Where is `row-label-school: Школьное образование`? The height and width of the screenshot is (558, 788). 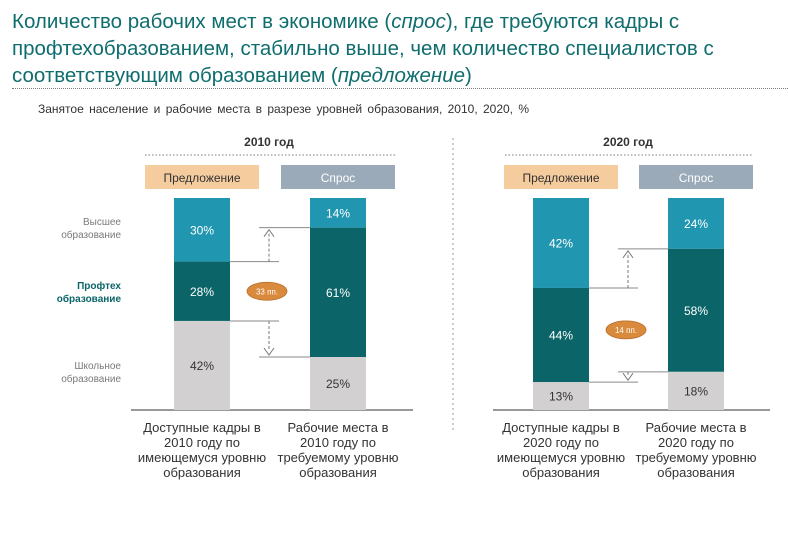 row-label-school: Школьное образование is located at coordinates (91, 373).